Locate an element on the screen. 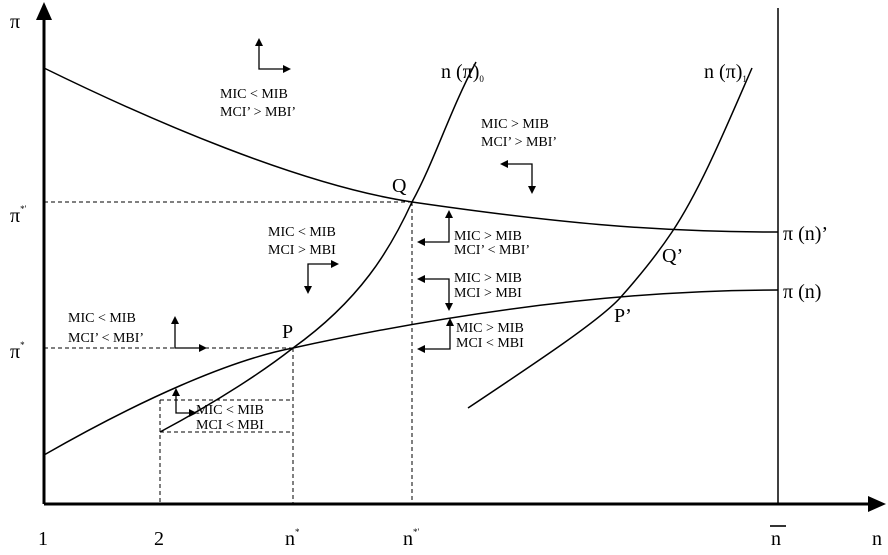  arrow-mid-right-middle is located at coordinates (436, 292).